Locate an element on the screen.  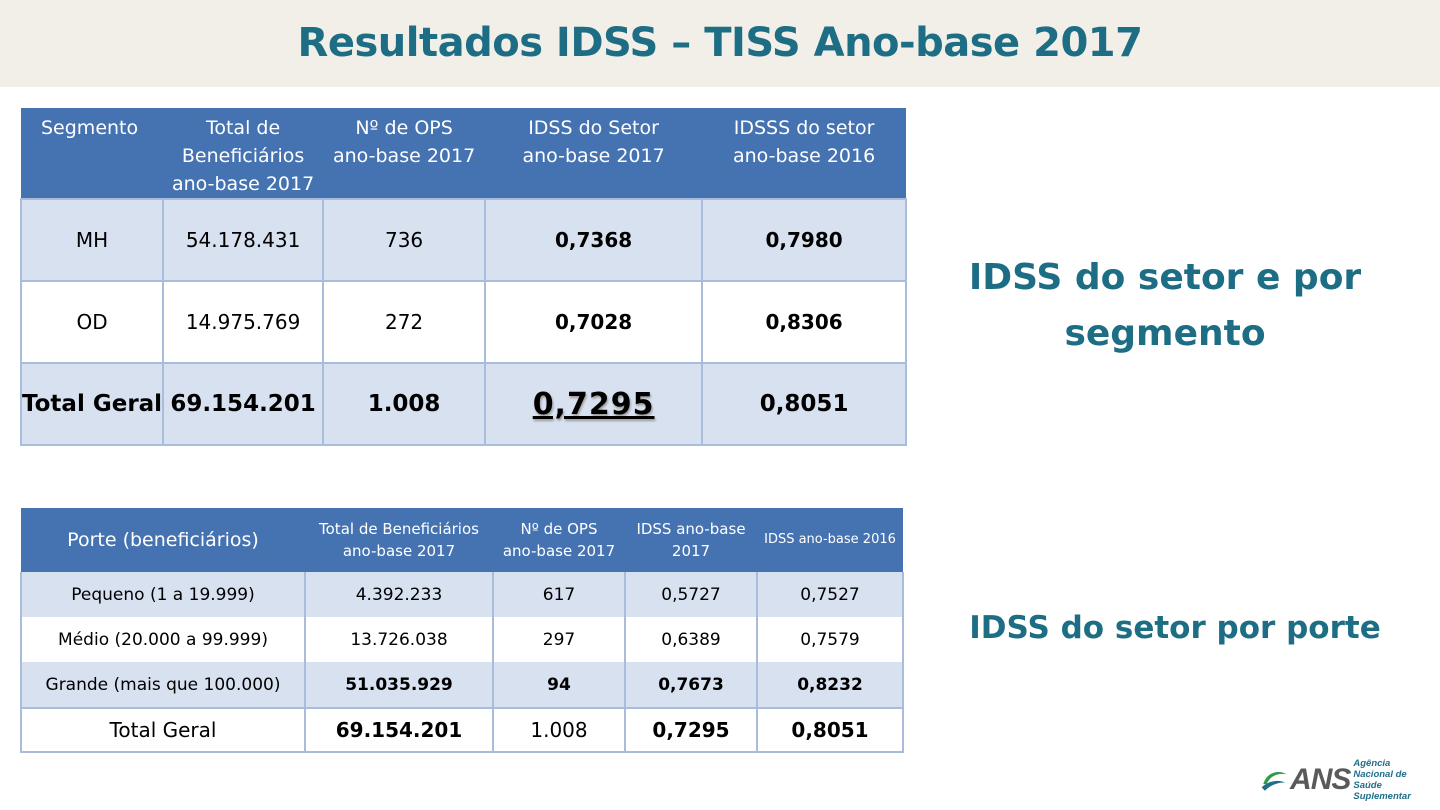
idss-2016-cell: 0,7980 is located at coordinates (804, 240).